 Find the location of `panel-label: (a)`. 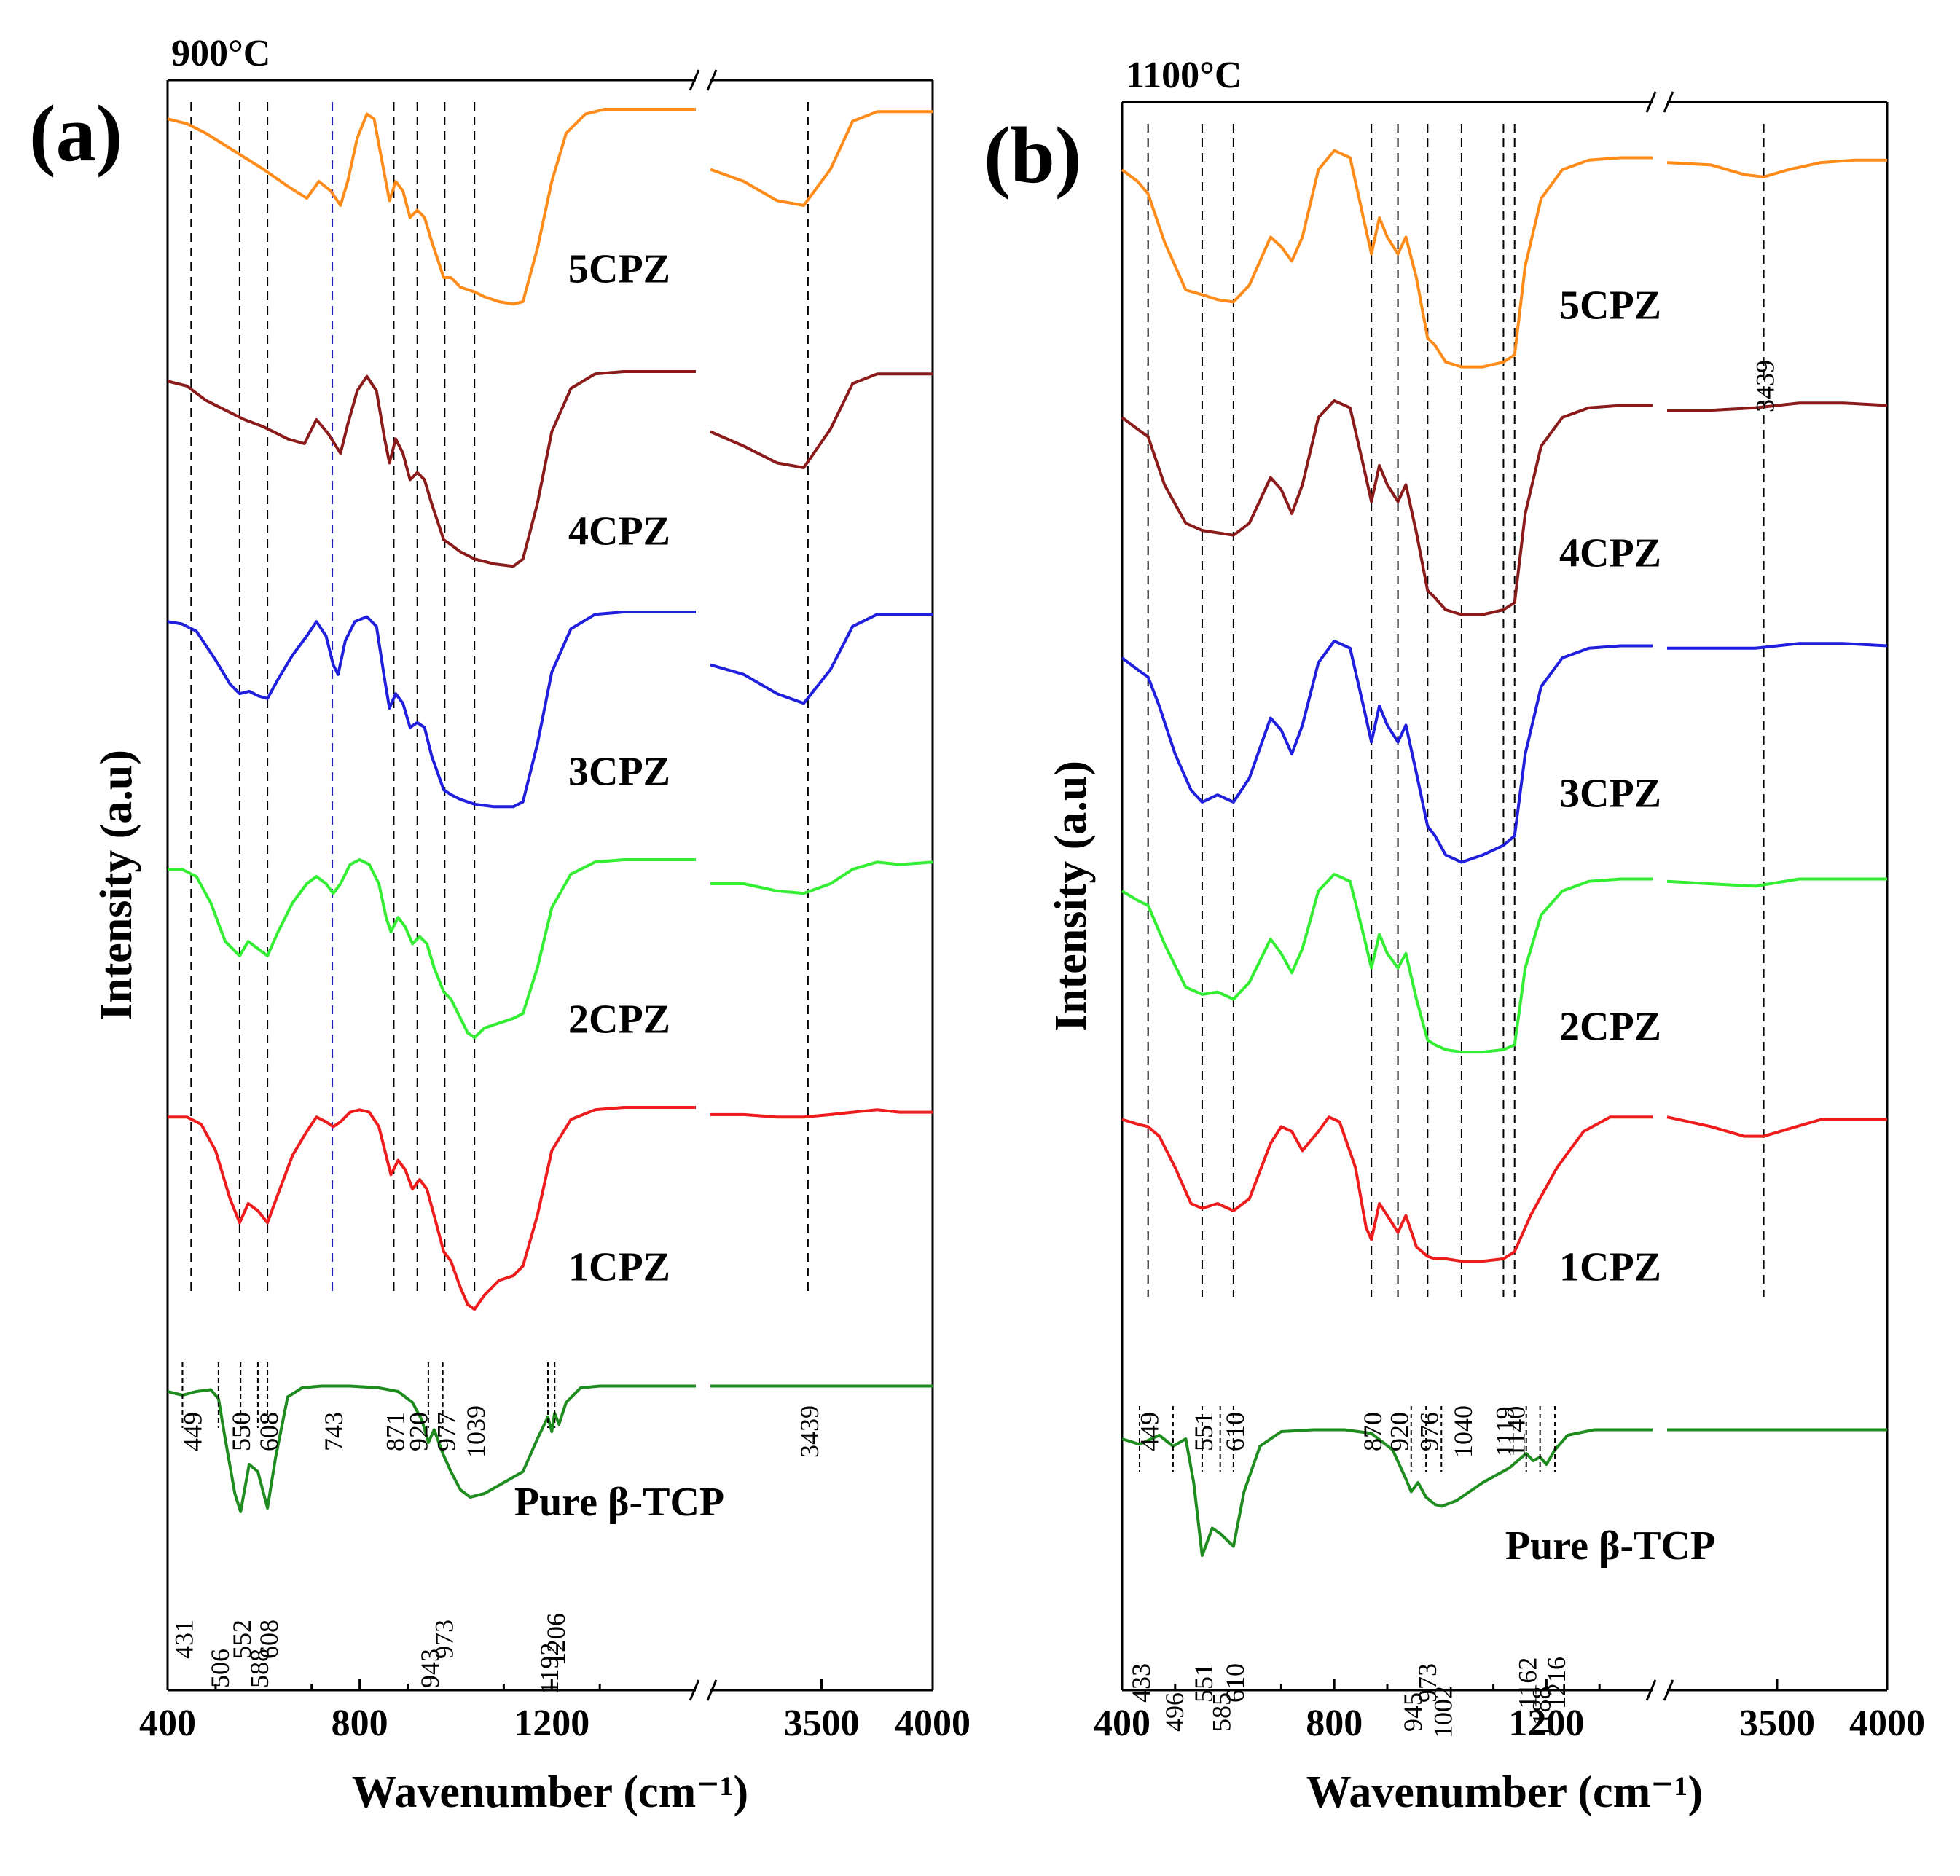

panel-label: (a) is located at coordinates (75, 133).